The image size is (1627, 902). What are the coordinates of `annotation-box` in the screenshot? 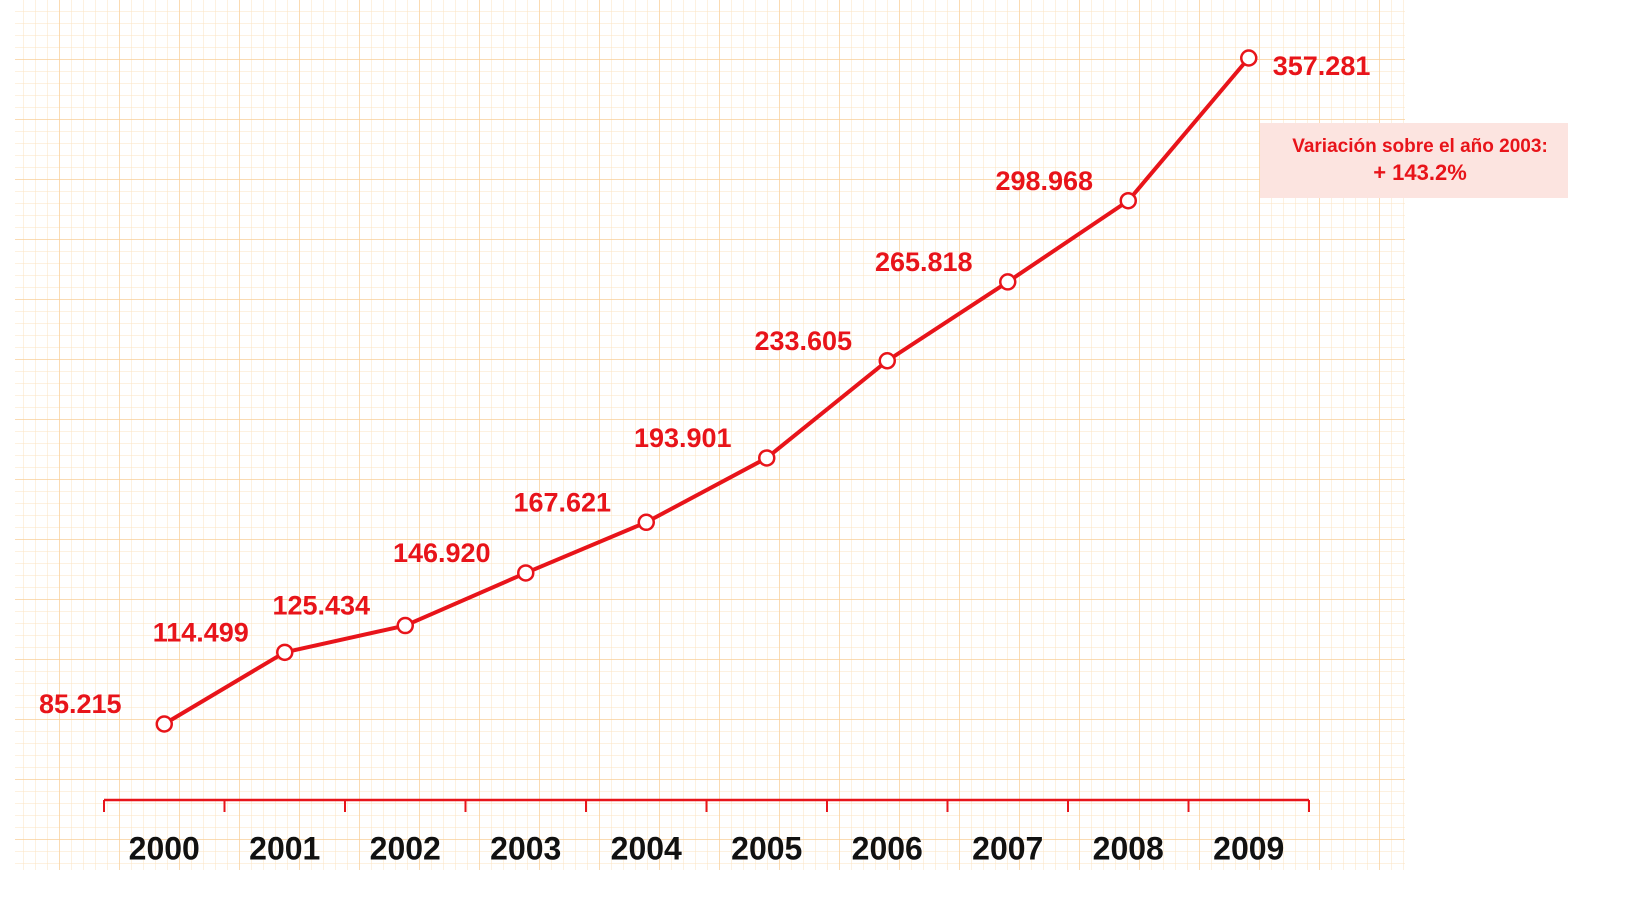 It's located at (1414, 160).